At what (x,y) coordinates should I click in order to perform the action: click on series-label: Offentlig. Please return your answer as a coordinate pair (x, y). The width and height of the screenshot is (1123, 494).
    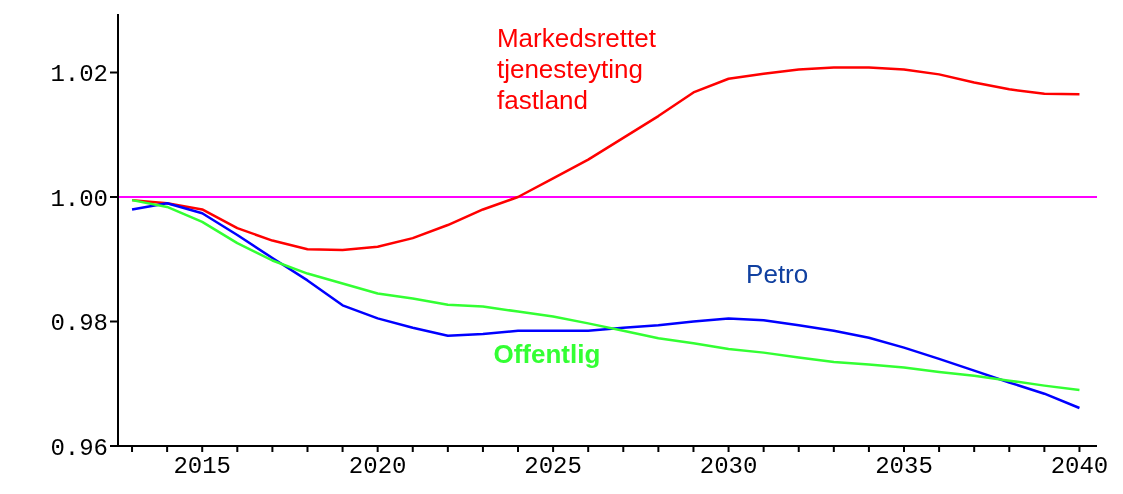
    Looking at the image, I should click on (547, 354).